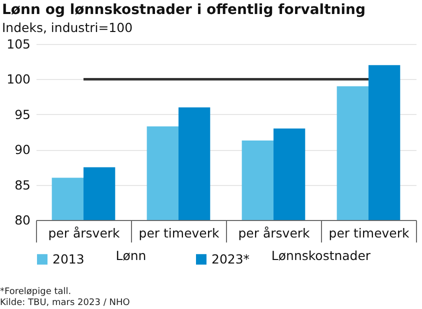 The height and width of the screenshot is (309, 422). What do you see at coordinates (68, 258) in the screenshot?
I see `legend-label: 2013` at bounding box center [68, 258].